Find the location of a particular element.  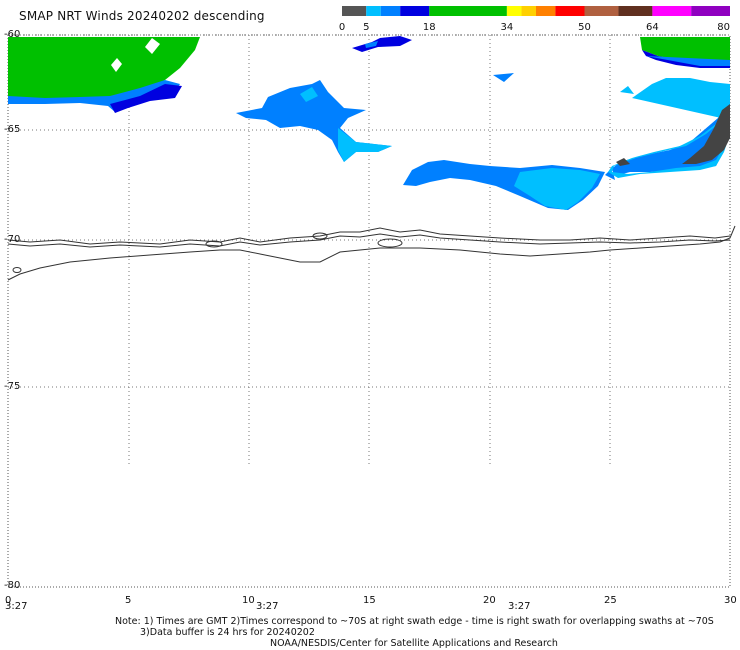

wind-speed-colorbar: 0 5 18 34 50 64 80 is located at coordinates (534, 19).